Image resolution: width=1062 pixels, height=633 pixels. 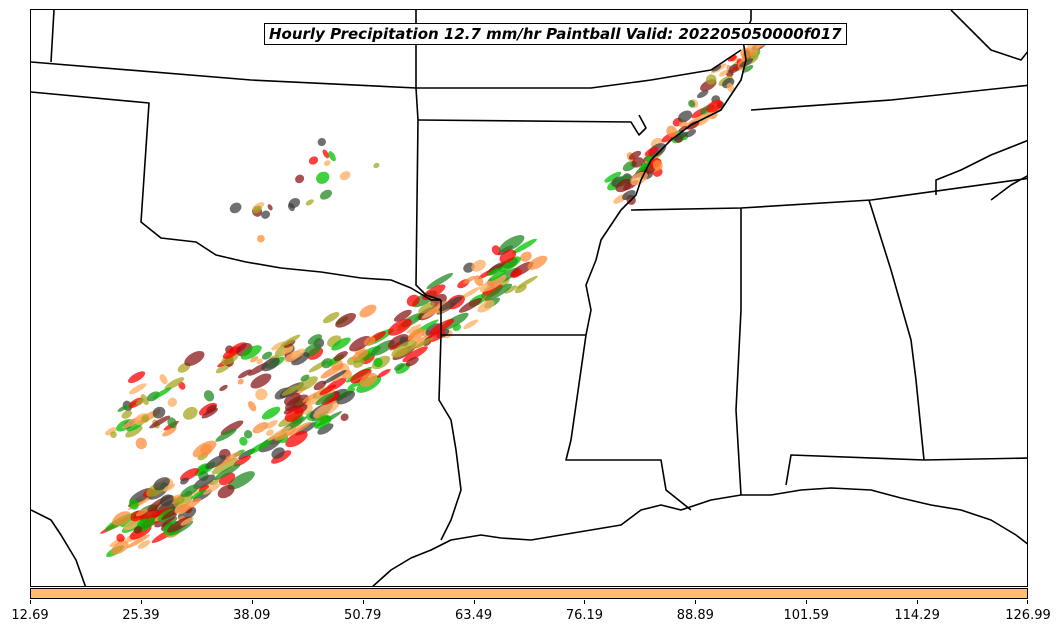 What do you see at coordinates (224, 75) in the screenshot?
I see `kansas-nebraska-border` at bounding box center [224, 75].